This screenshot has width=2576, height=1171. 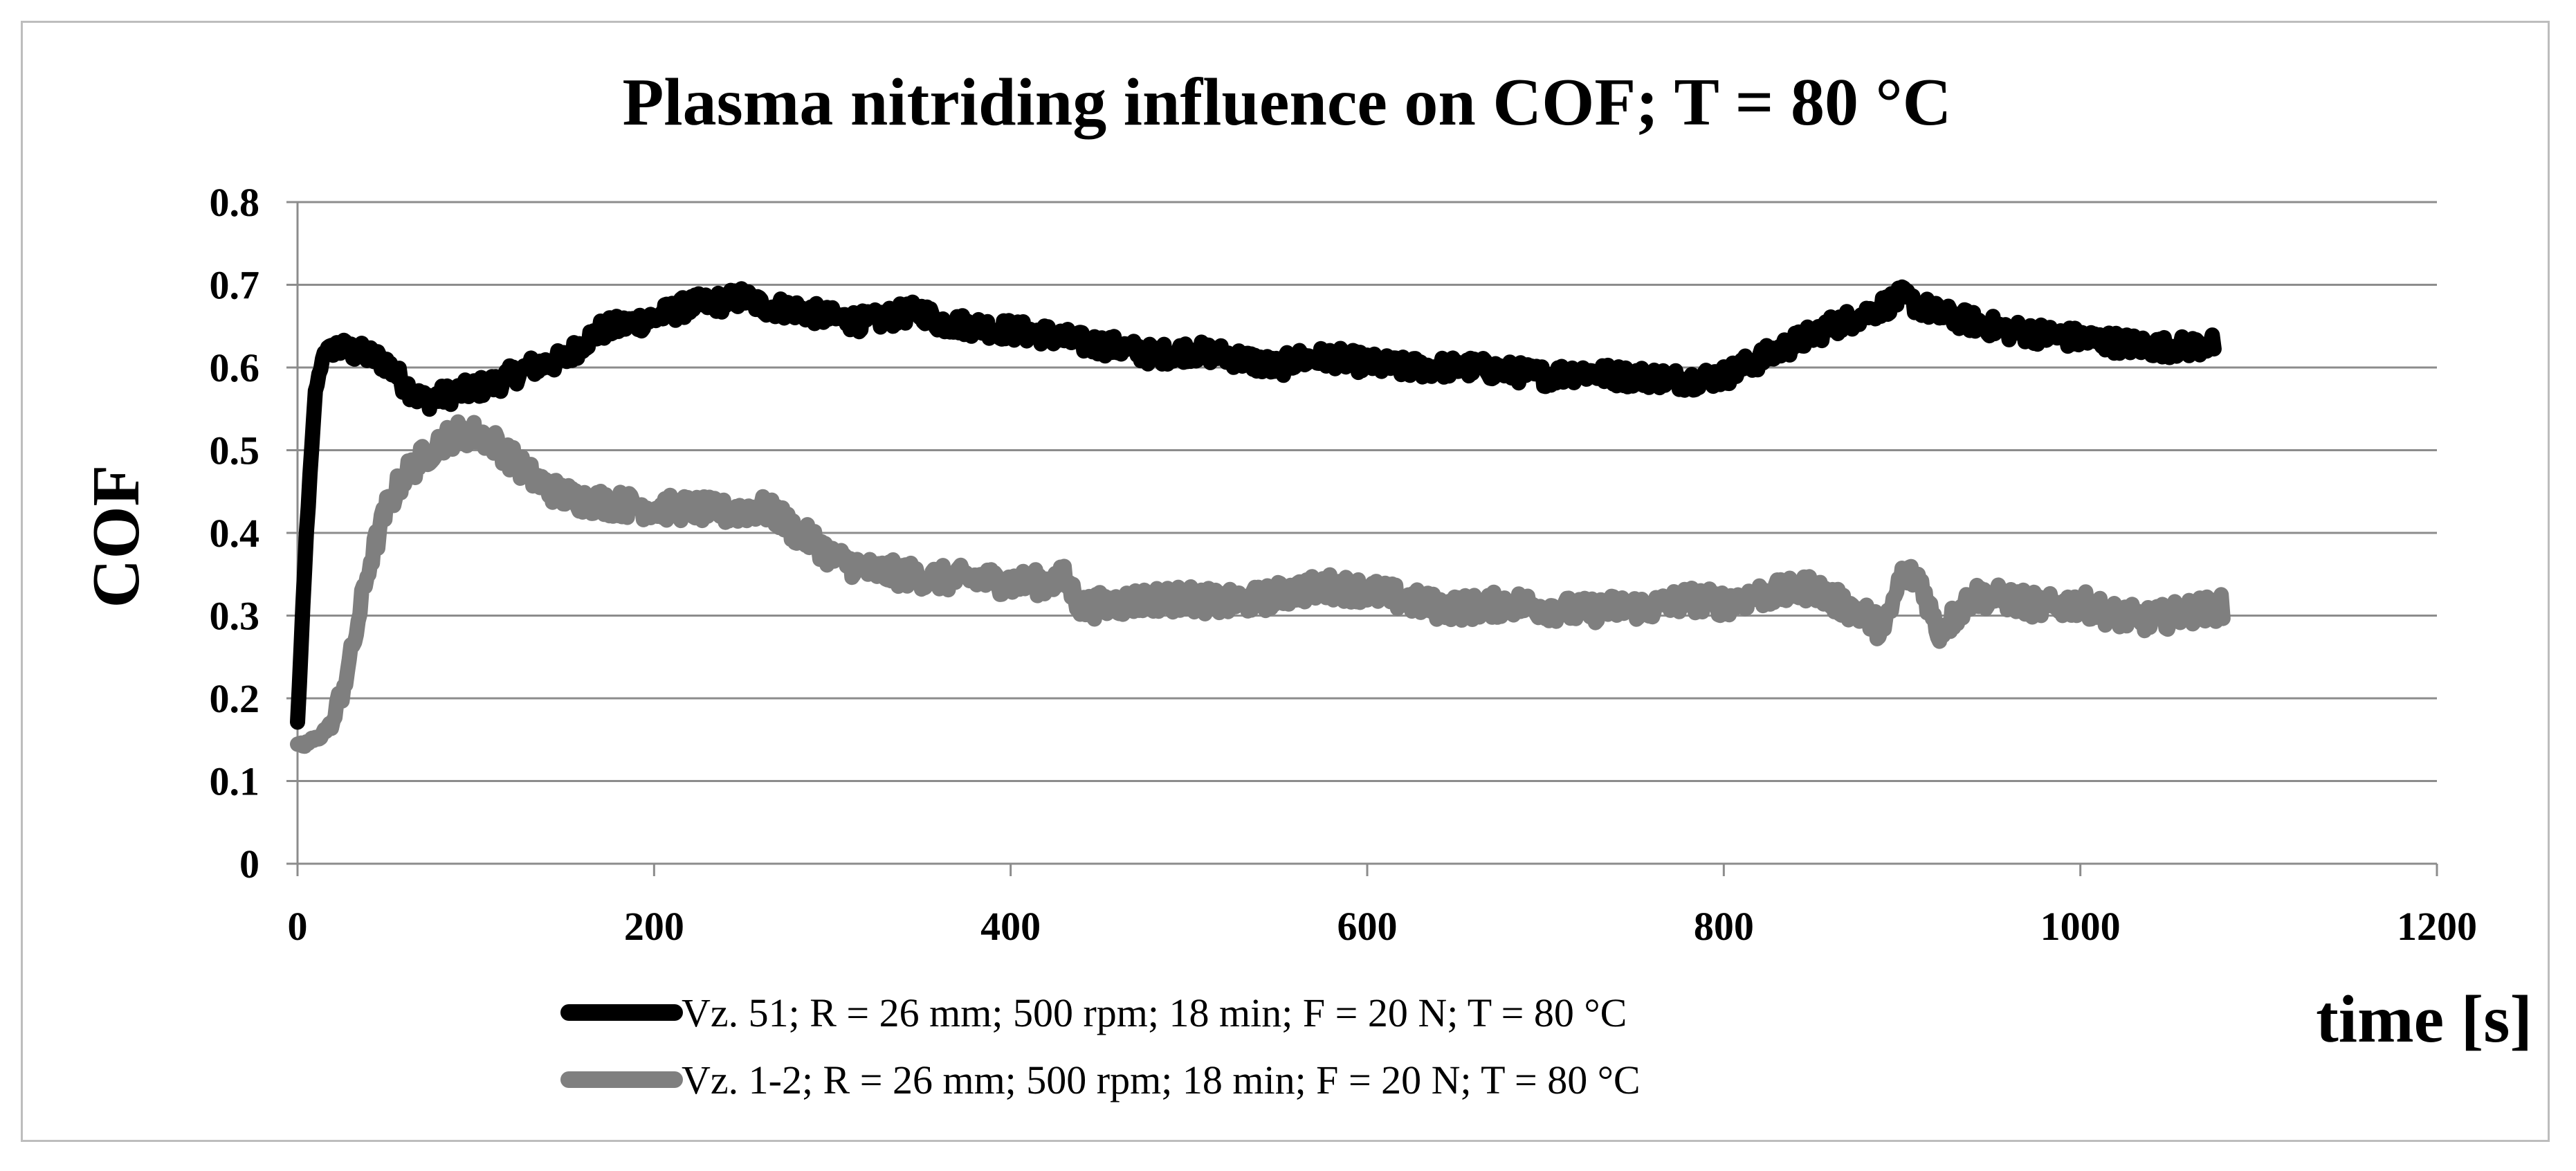 What do you see at coordinates (235, 285) in the screenshot?
I see `y-tick-label: 0.7` at bounding box center [235, 285].